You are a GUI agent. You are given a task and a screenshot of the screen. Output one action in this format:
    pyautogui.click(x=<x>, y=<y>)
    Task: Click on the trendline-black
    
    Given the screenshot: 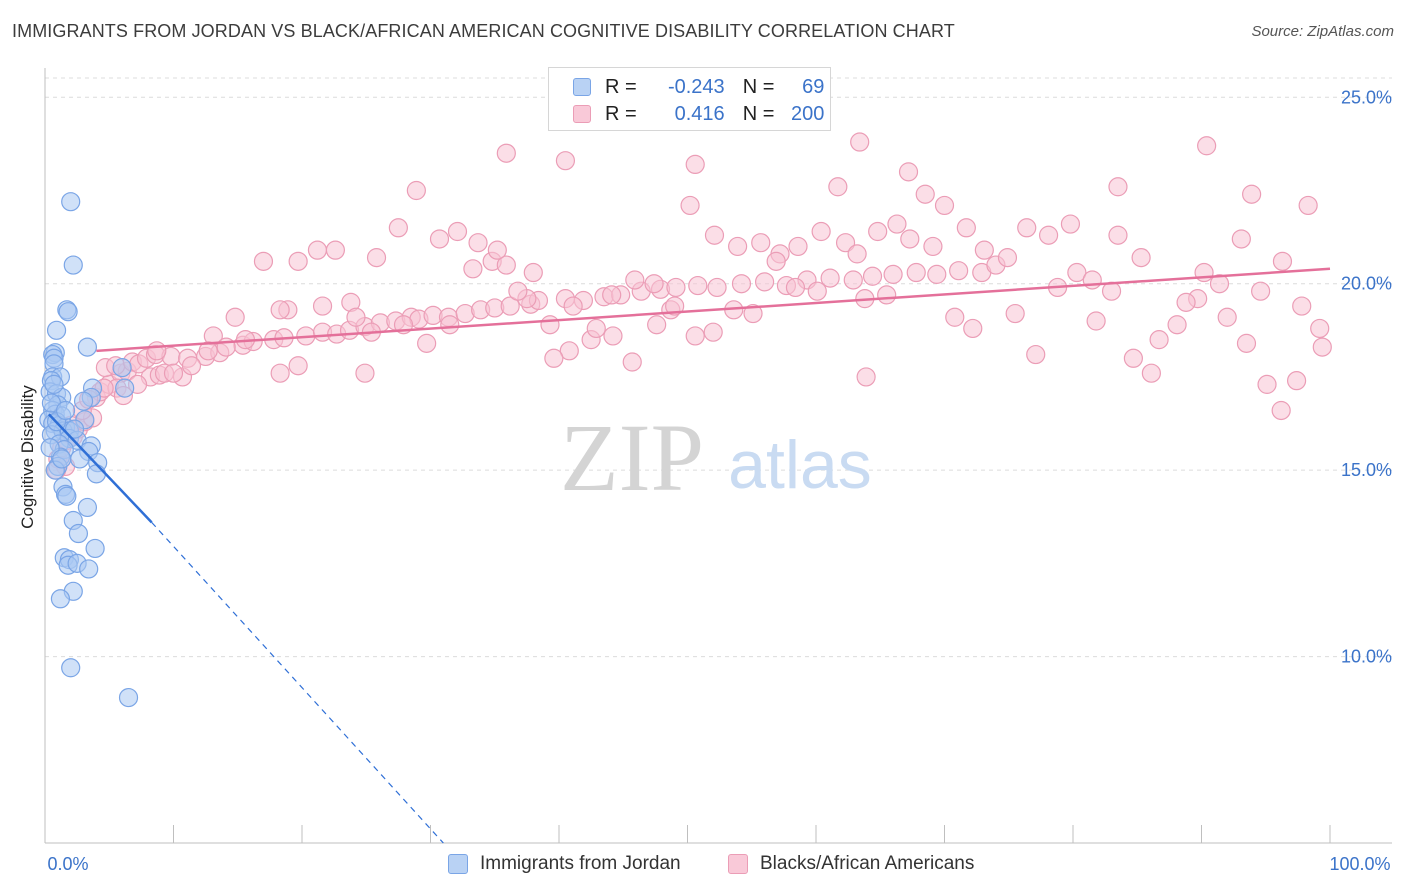 What is the action you would take?
    pyautogui.click(x=713, y=310)
    